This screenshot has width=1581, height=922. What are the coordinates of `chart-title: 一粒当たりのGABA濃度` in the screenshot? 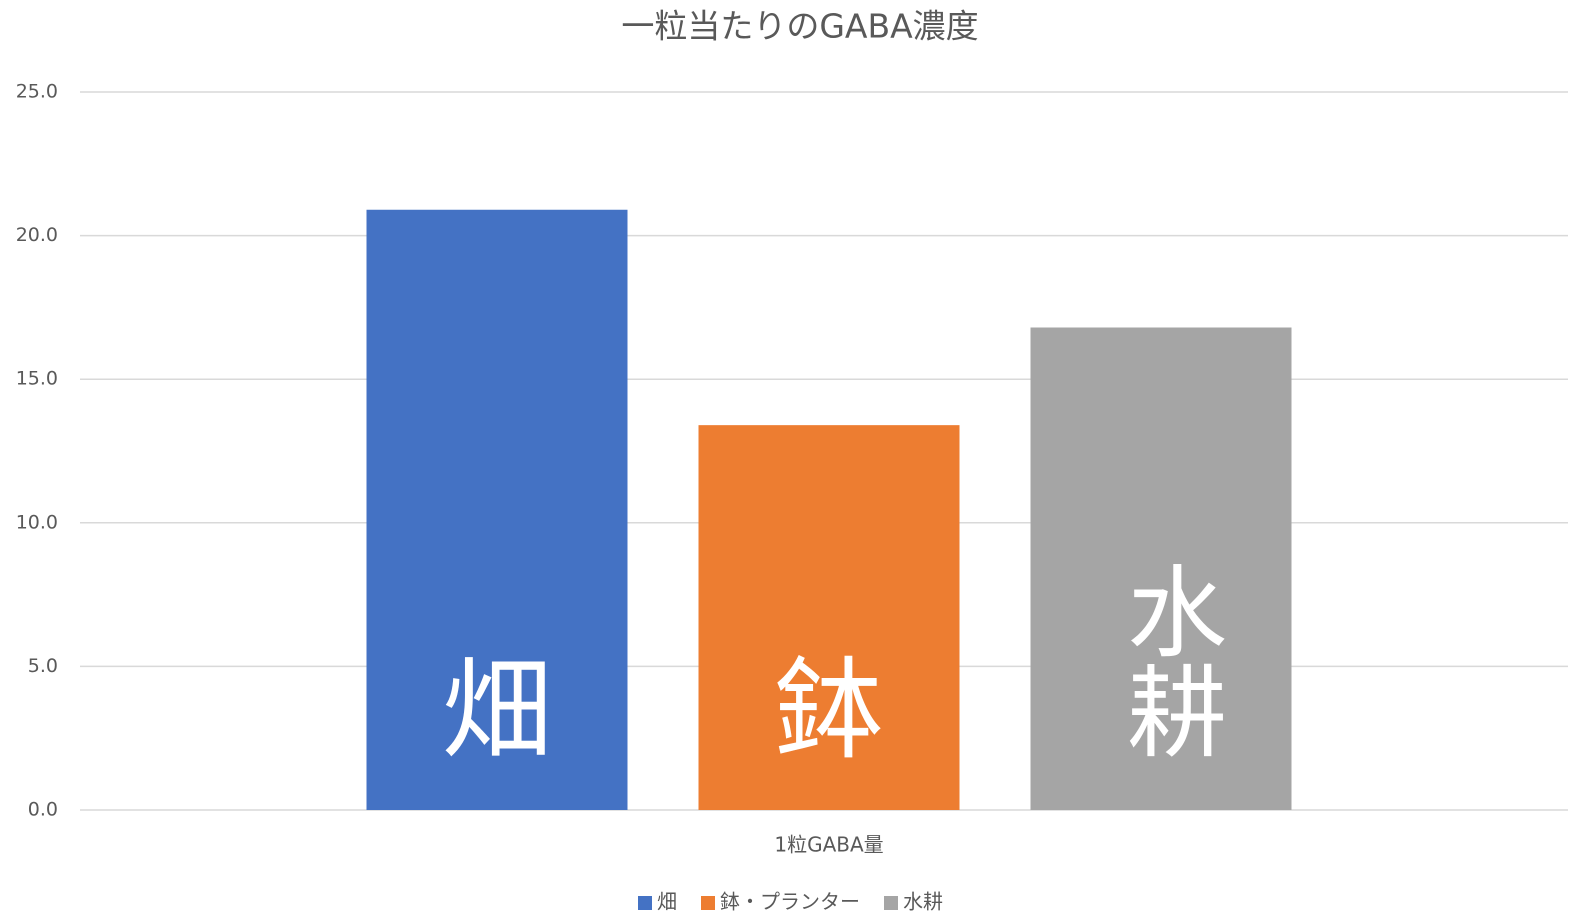 It's located at (799, 26).